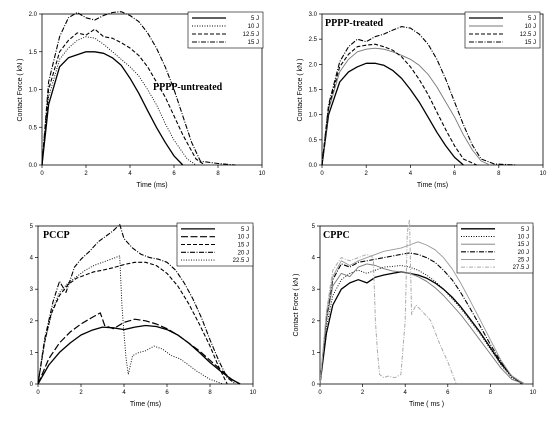  Describe the element at coordinates (33, 128) in the screenshot. I see `y-tick-label: 0.5` at that location.